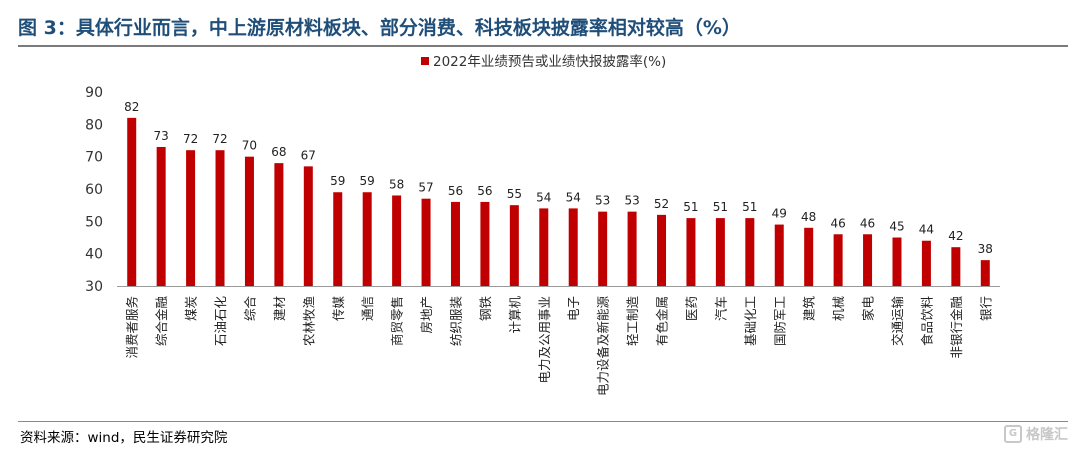  Describe the element at coordinates (397, 321) in the screenshot. I see `category-label: 商贸零售` at that location.